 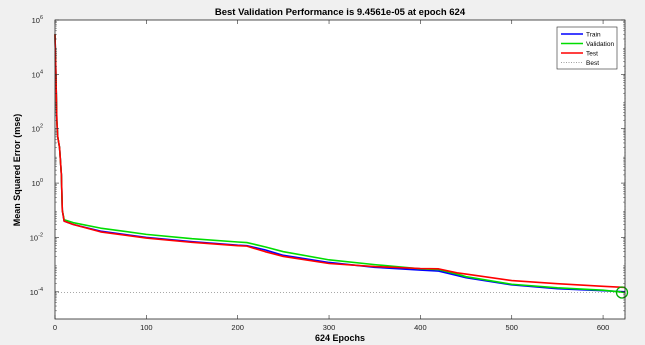 I want to click on x-tick-label: 100, so click(x=146, y=327).